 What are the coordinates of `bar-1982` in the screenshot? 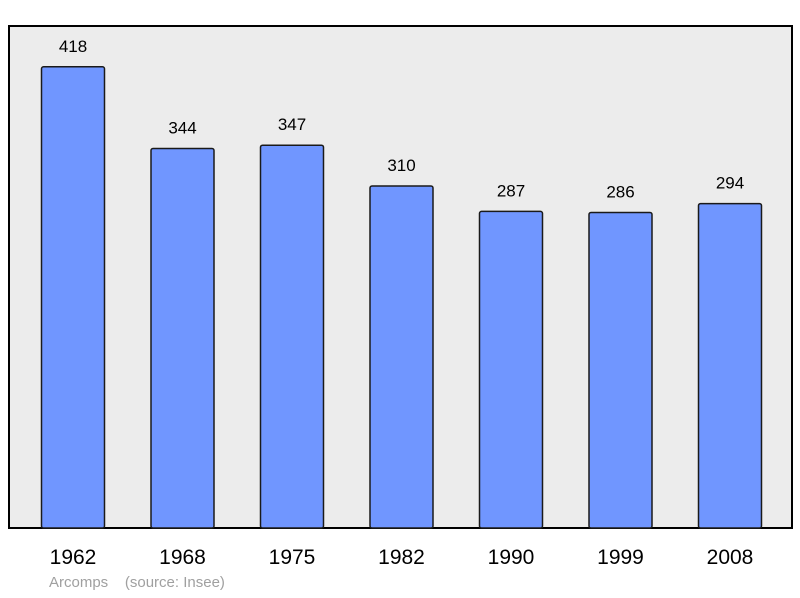 It's located at (401, 357).